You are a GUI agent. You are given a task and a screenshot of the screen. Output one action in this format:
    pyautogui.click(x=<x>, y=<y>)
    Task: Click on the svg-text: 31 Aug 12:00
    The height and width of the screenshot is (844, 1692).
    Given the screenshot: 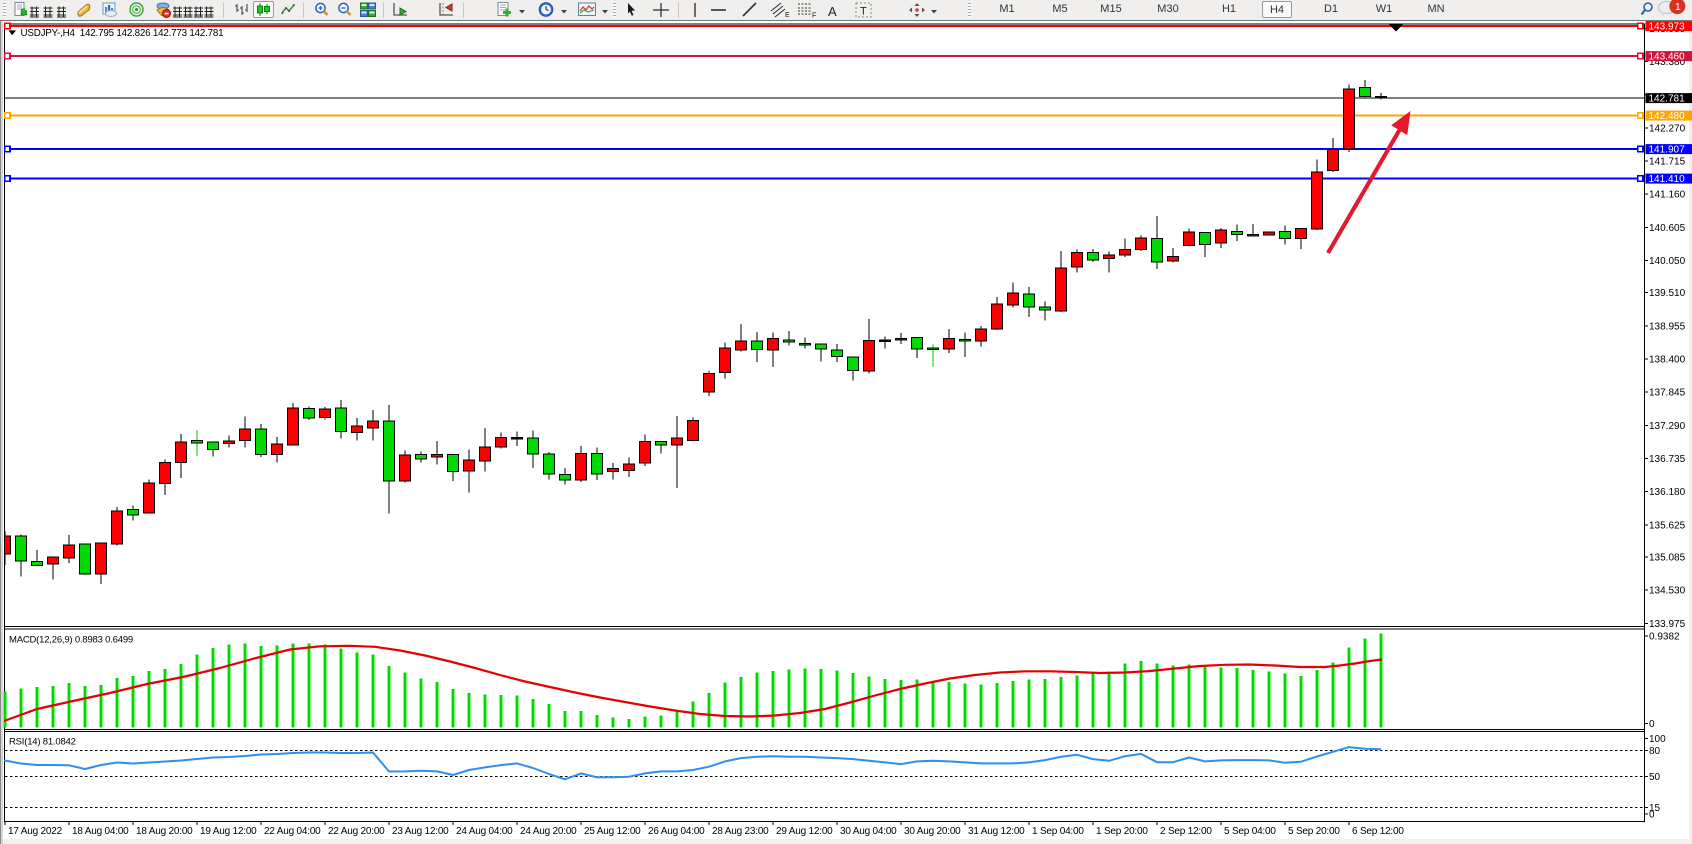 What is the action you would take?
    pyautogui.click(x=996, y=831)
    